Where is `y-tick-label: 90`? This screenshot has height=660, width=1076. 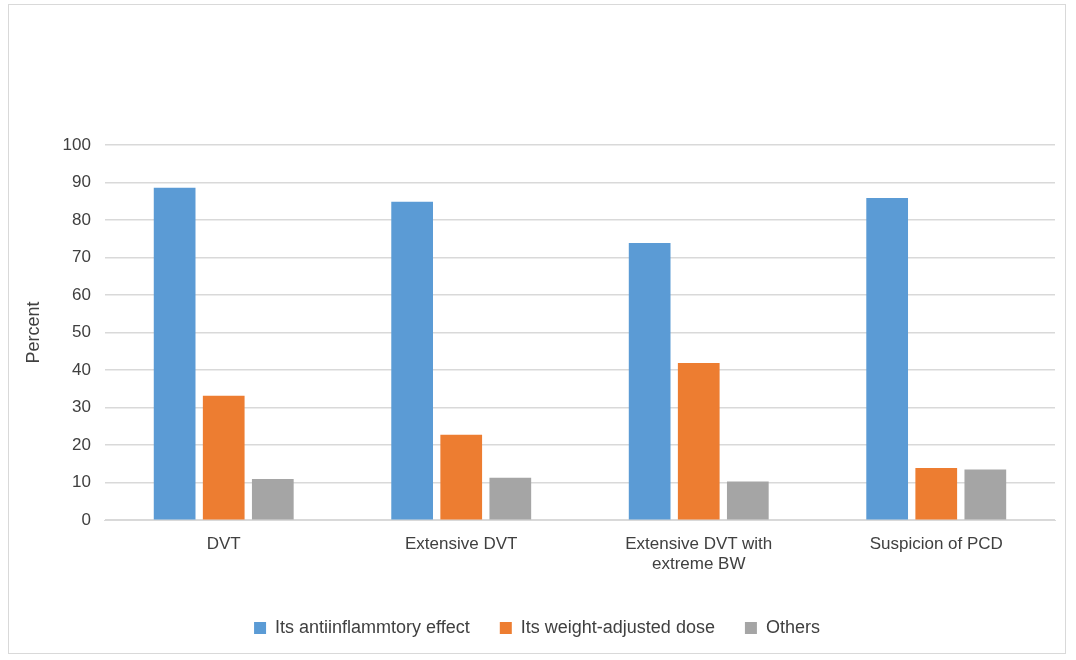
y-tick-label: 90 is located at coordinates (81, 182).